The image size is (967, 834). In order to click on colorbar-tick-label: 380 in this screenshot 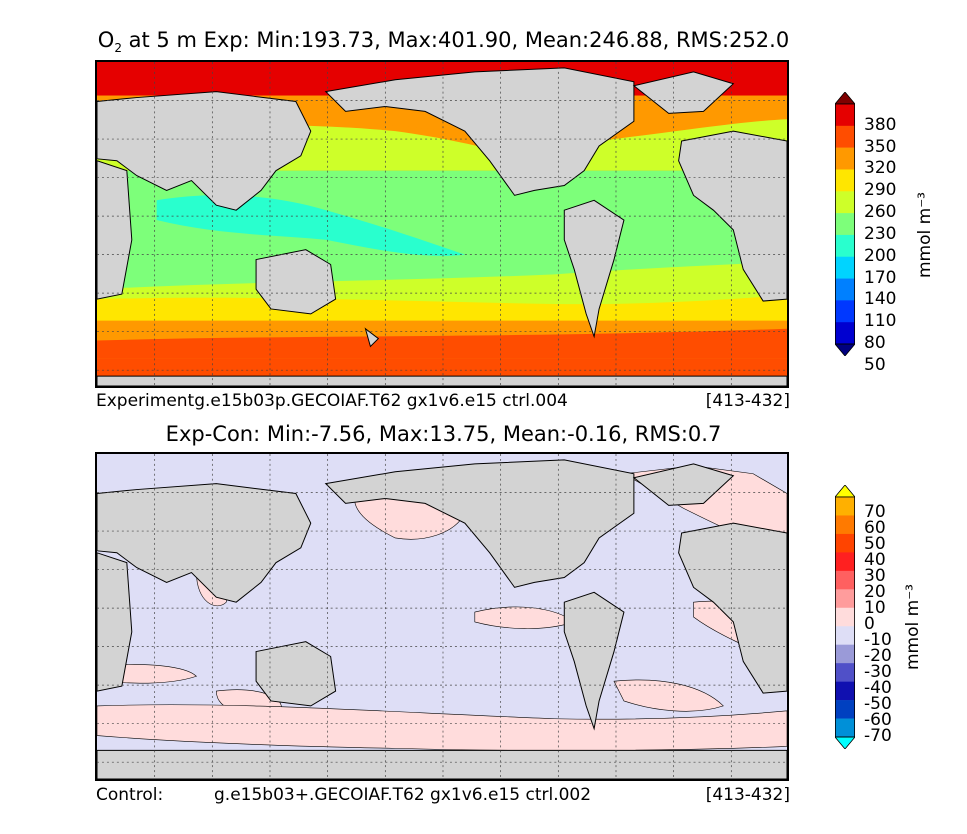, I will do `click(880, 124)`.